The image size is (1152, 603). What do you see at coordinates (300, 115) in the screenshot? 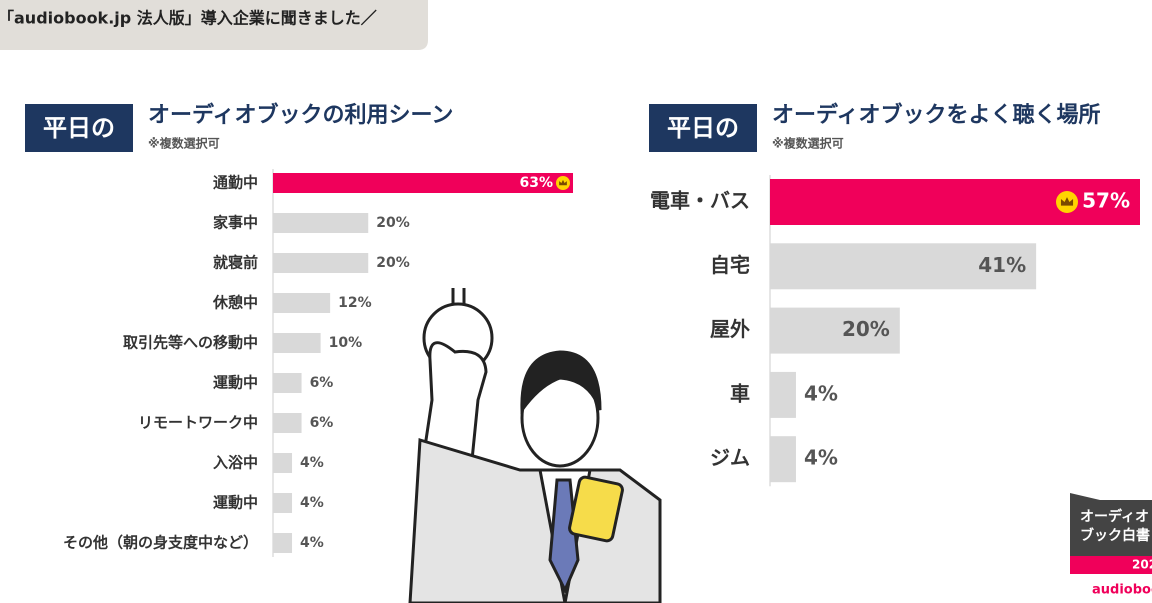
I see `chart-title: オーディオブックの利用シーン` at bounding box center [300, 115].